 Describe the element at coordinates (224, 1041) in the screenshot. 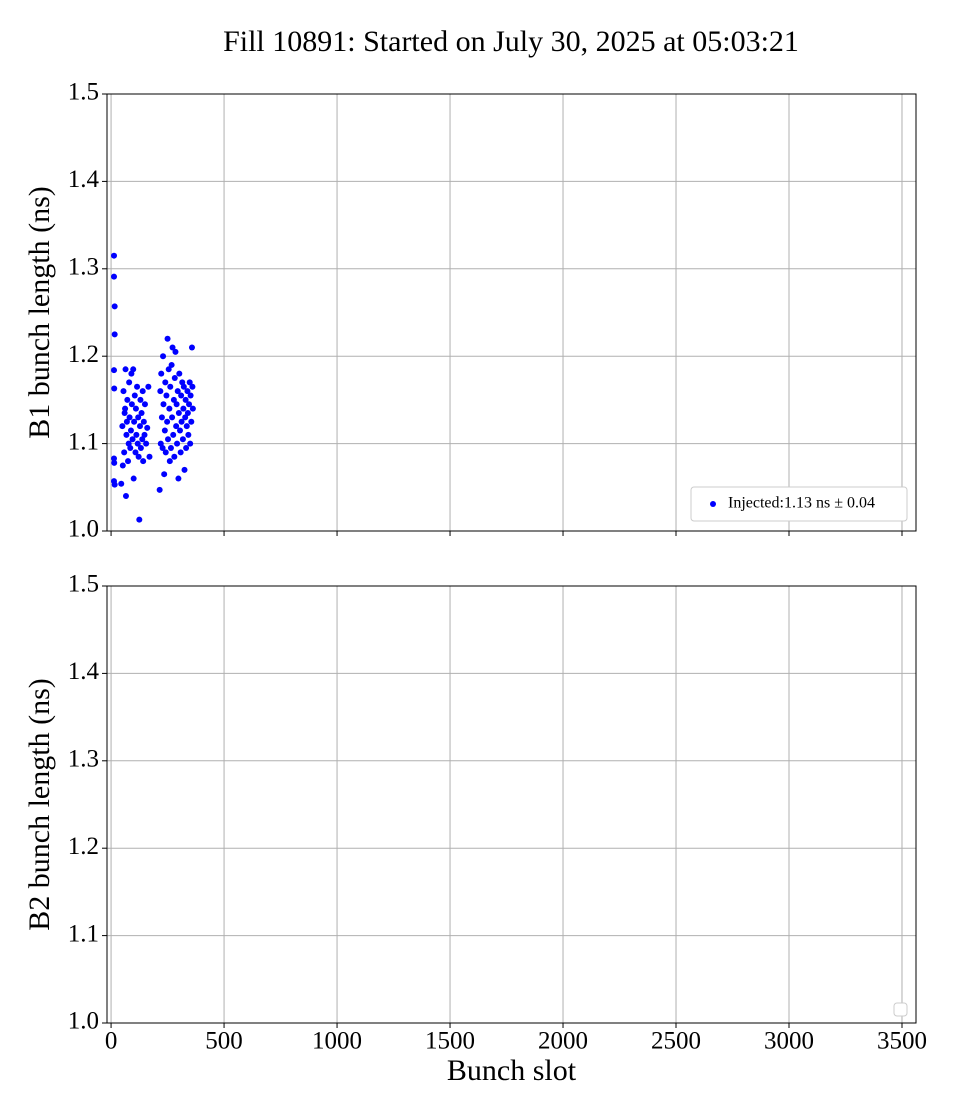

I see `x-tick-label: 500` at that location.